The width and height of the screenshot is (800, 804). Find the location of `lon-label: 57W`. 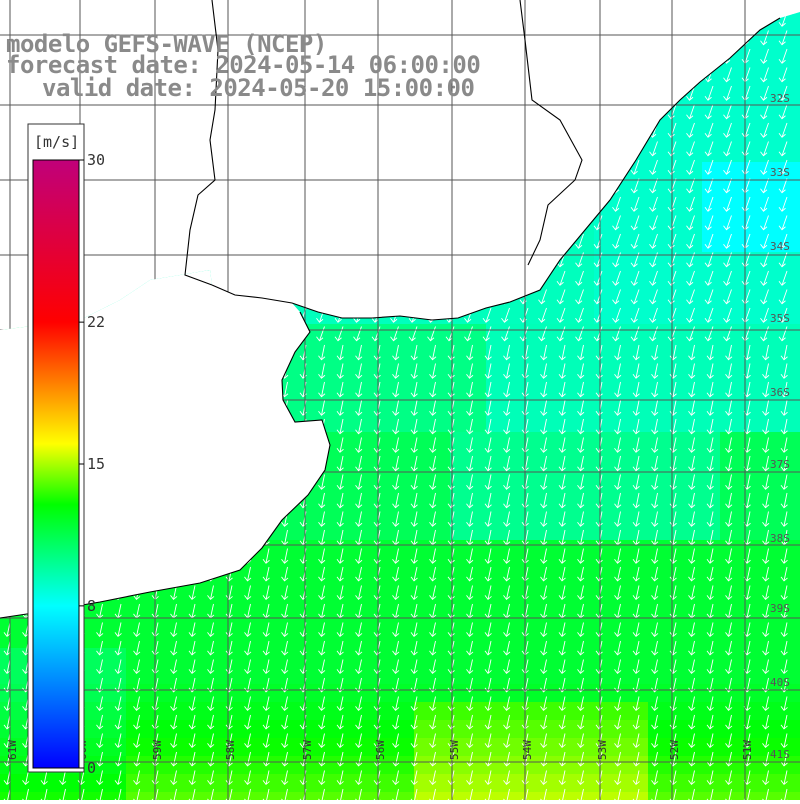

lon-label: 57W is located at coordinates (307, 750).